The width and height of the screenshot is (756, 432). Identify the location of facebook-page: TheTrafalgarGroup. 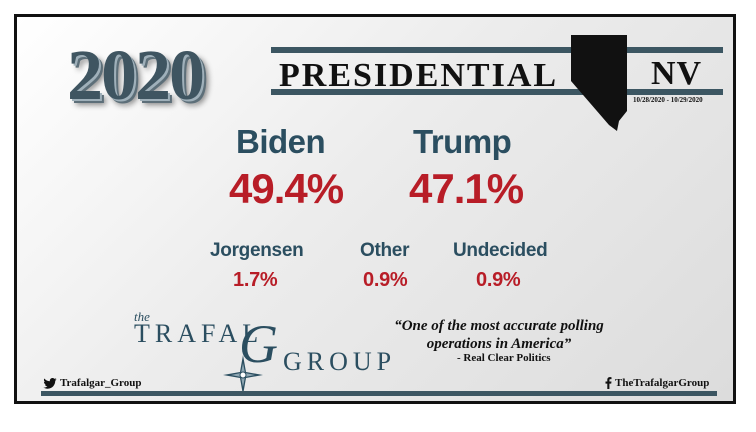
(657, 383).